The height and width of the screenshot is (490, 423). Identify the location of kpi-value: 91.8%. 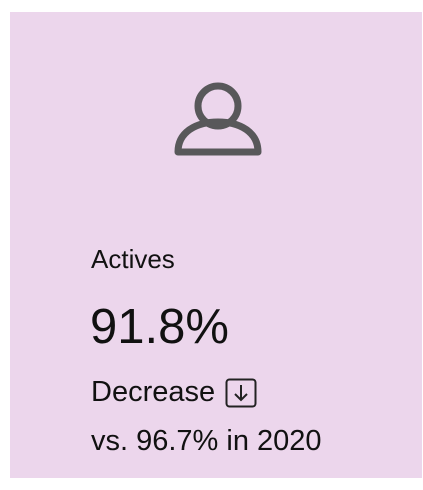
(159, 327).